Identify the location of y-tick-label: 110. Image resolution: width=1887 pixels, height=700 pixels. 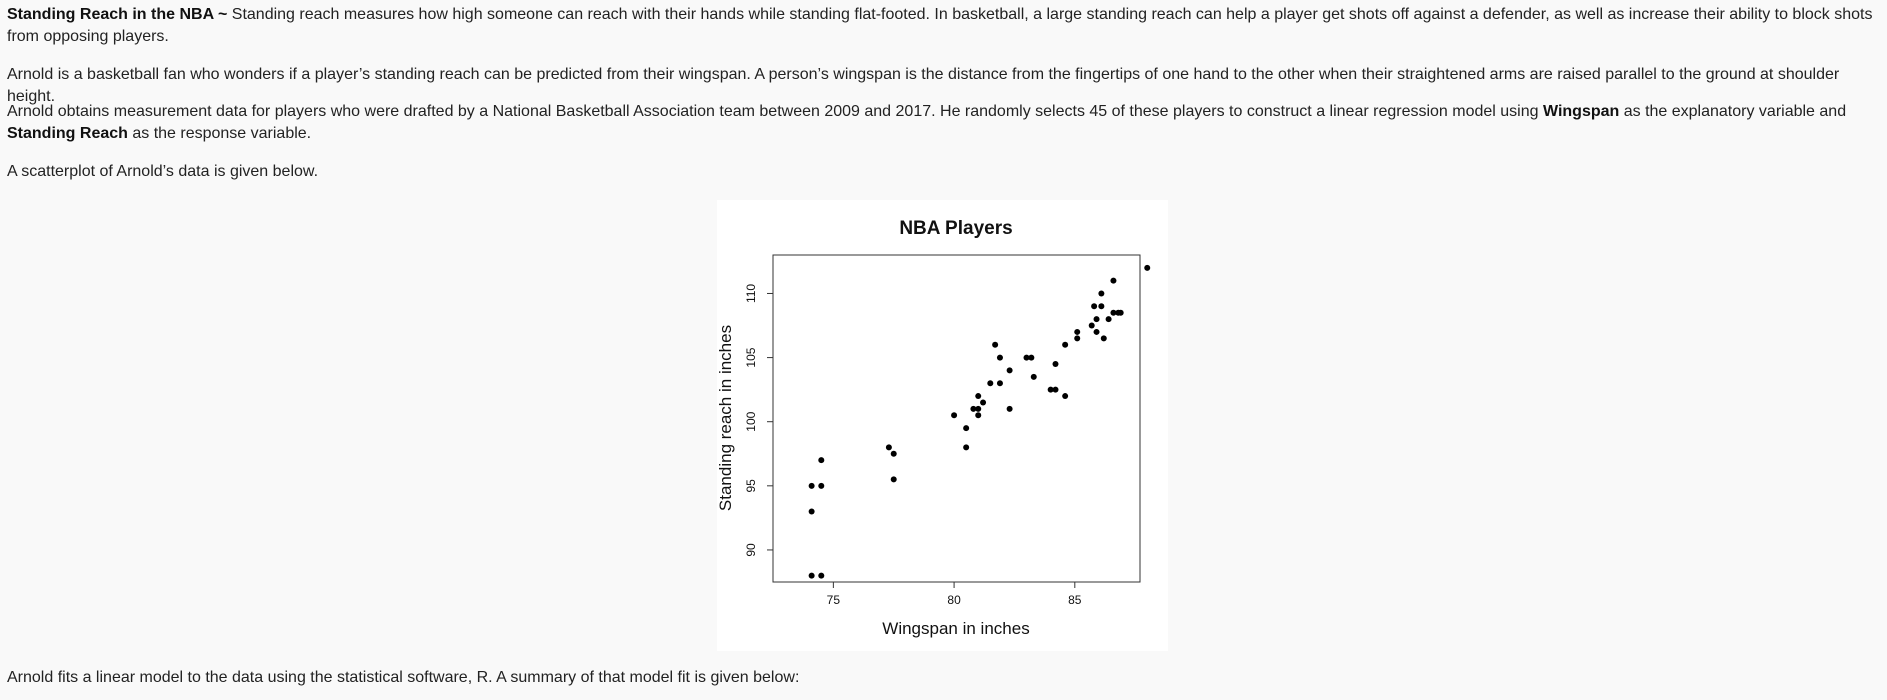
(751, 293).